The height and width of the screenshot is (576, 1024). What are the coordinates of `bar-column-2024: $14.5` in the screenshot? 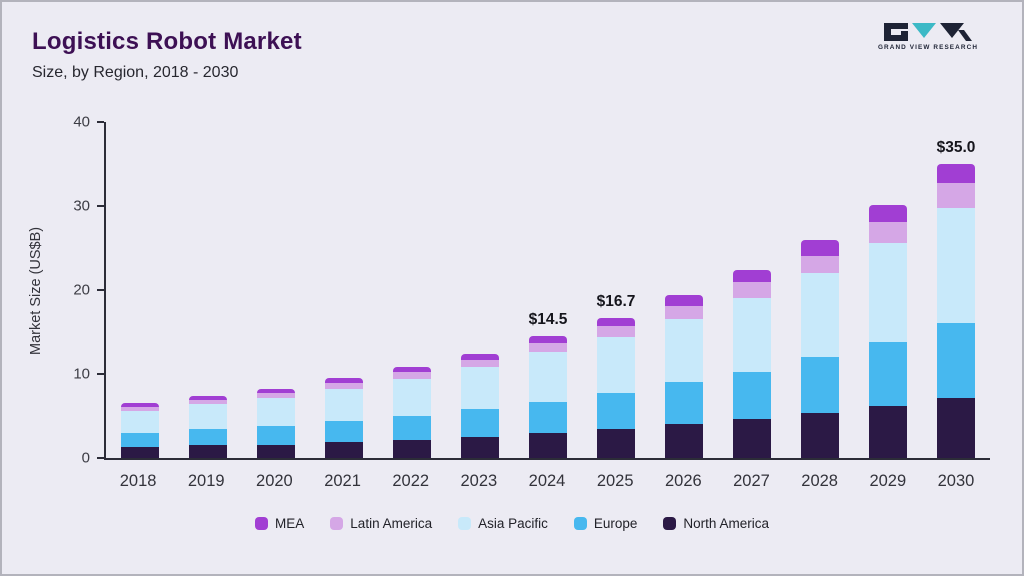 It's located at (548, 290).